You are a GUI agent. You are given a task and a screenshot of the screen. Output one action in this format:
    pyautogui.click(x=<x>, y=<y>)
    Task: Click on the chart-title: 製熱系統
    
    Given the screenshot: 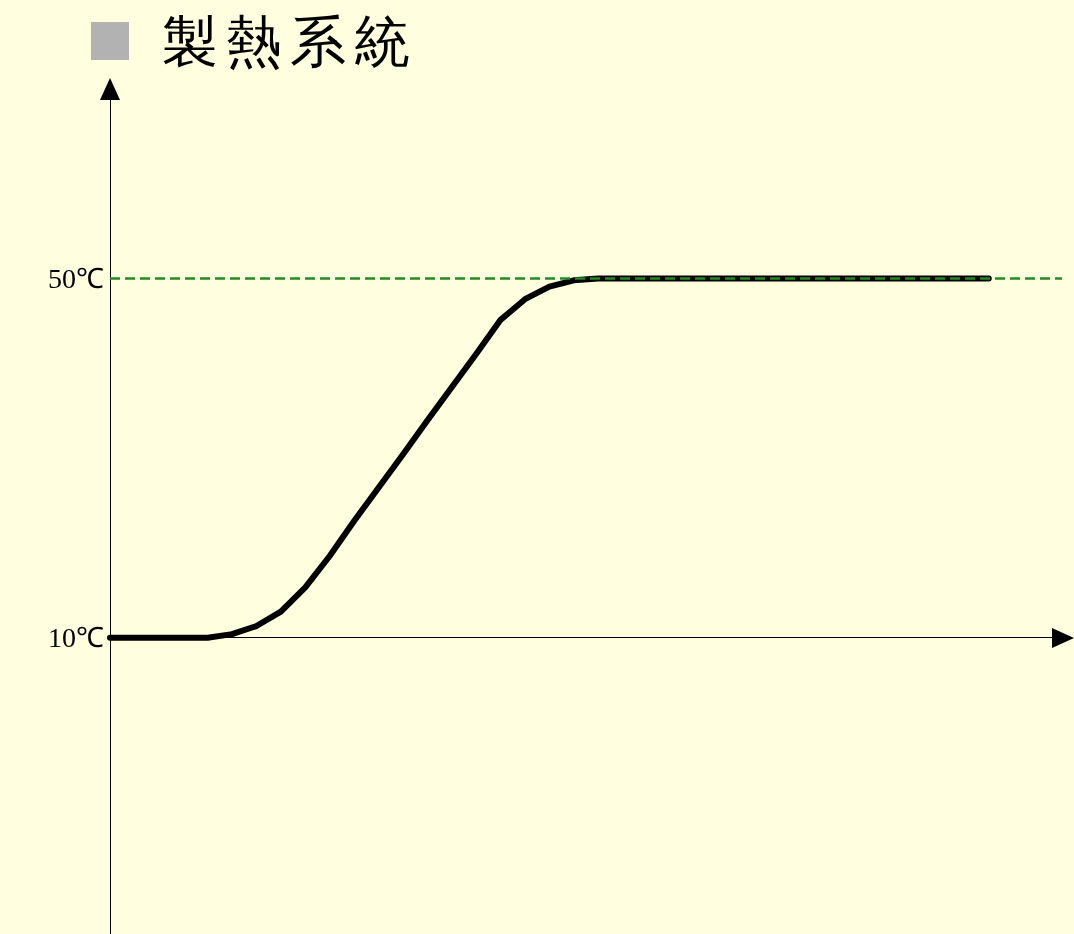 What is the action you would take?
    pyautogui.click(x=290, y=42)
    